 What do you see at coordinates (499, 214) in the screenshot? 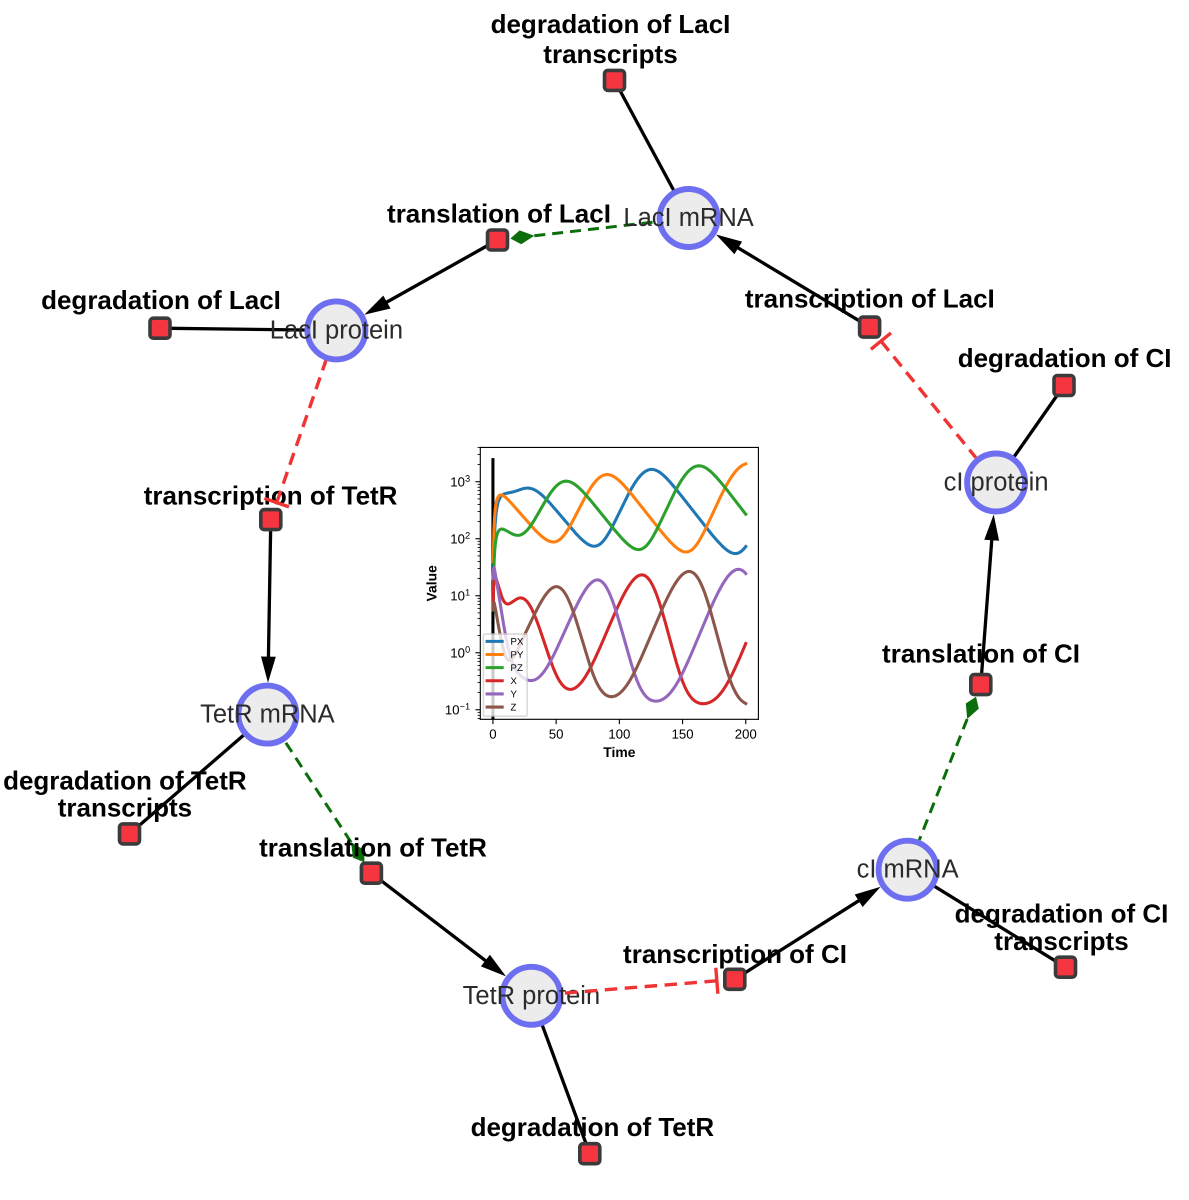
I see `svg-text: translation of LacI` at bounding box center [499, 214].